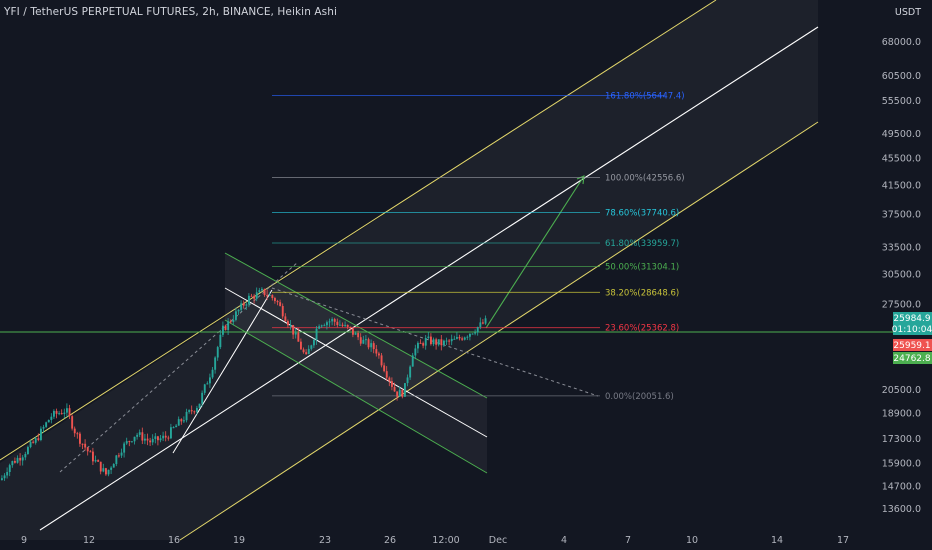 The height and width of the screenshot is (550, 932). Describe the element at coordinates (912, 338) in the screenshot. I see `price-badges: 25984.901:10:04 25959.1 24762.8` at that location.